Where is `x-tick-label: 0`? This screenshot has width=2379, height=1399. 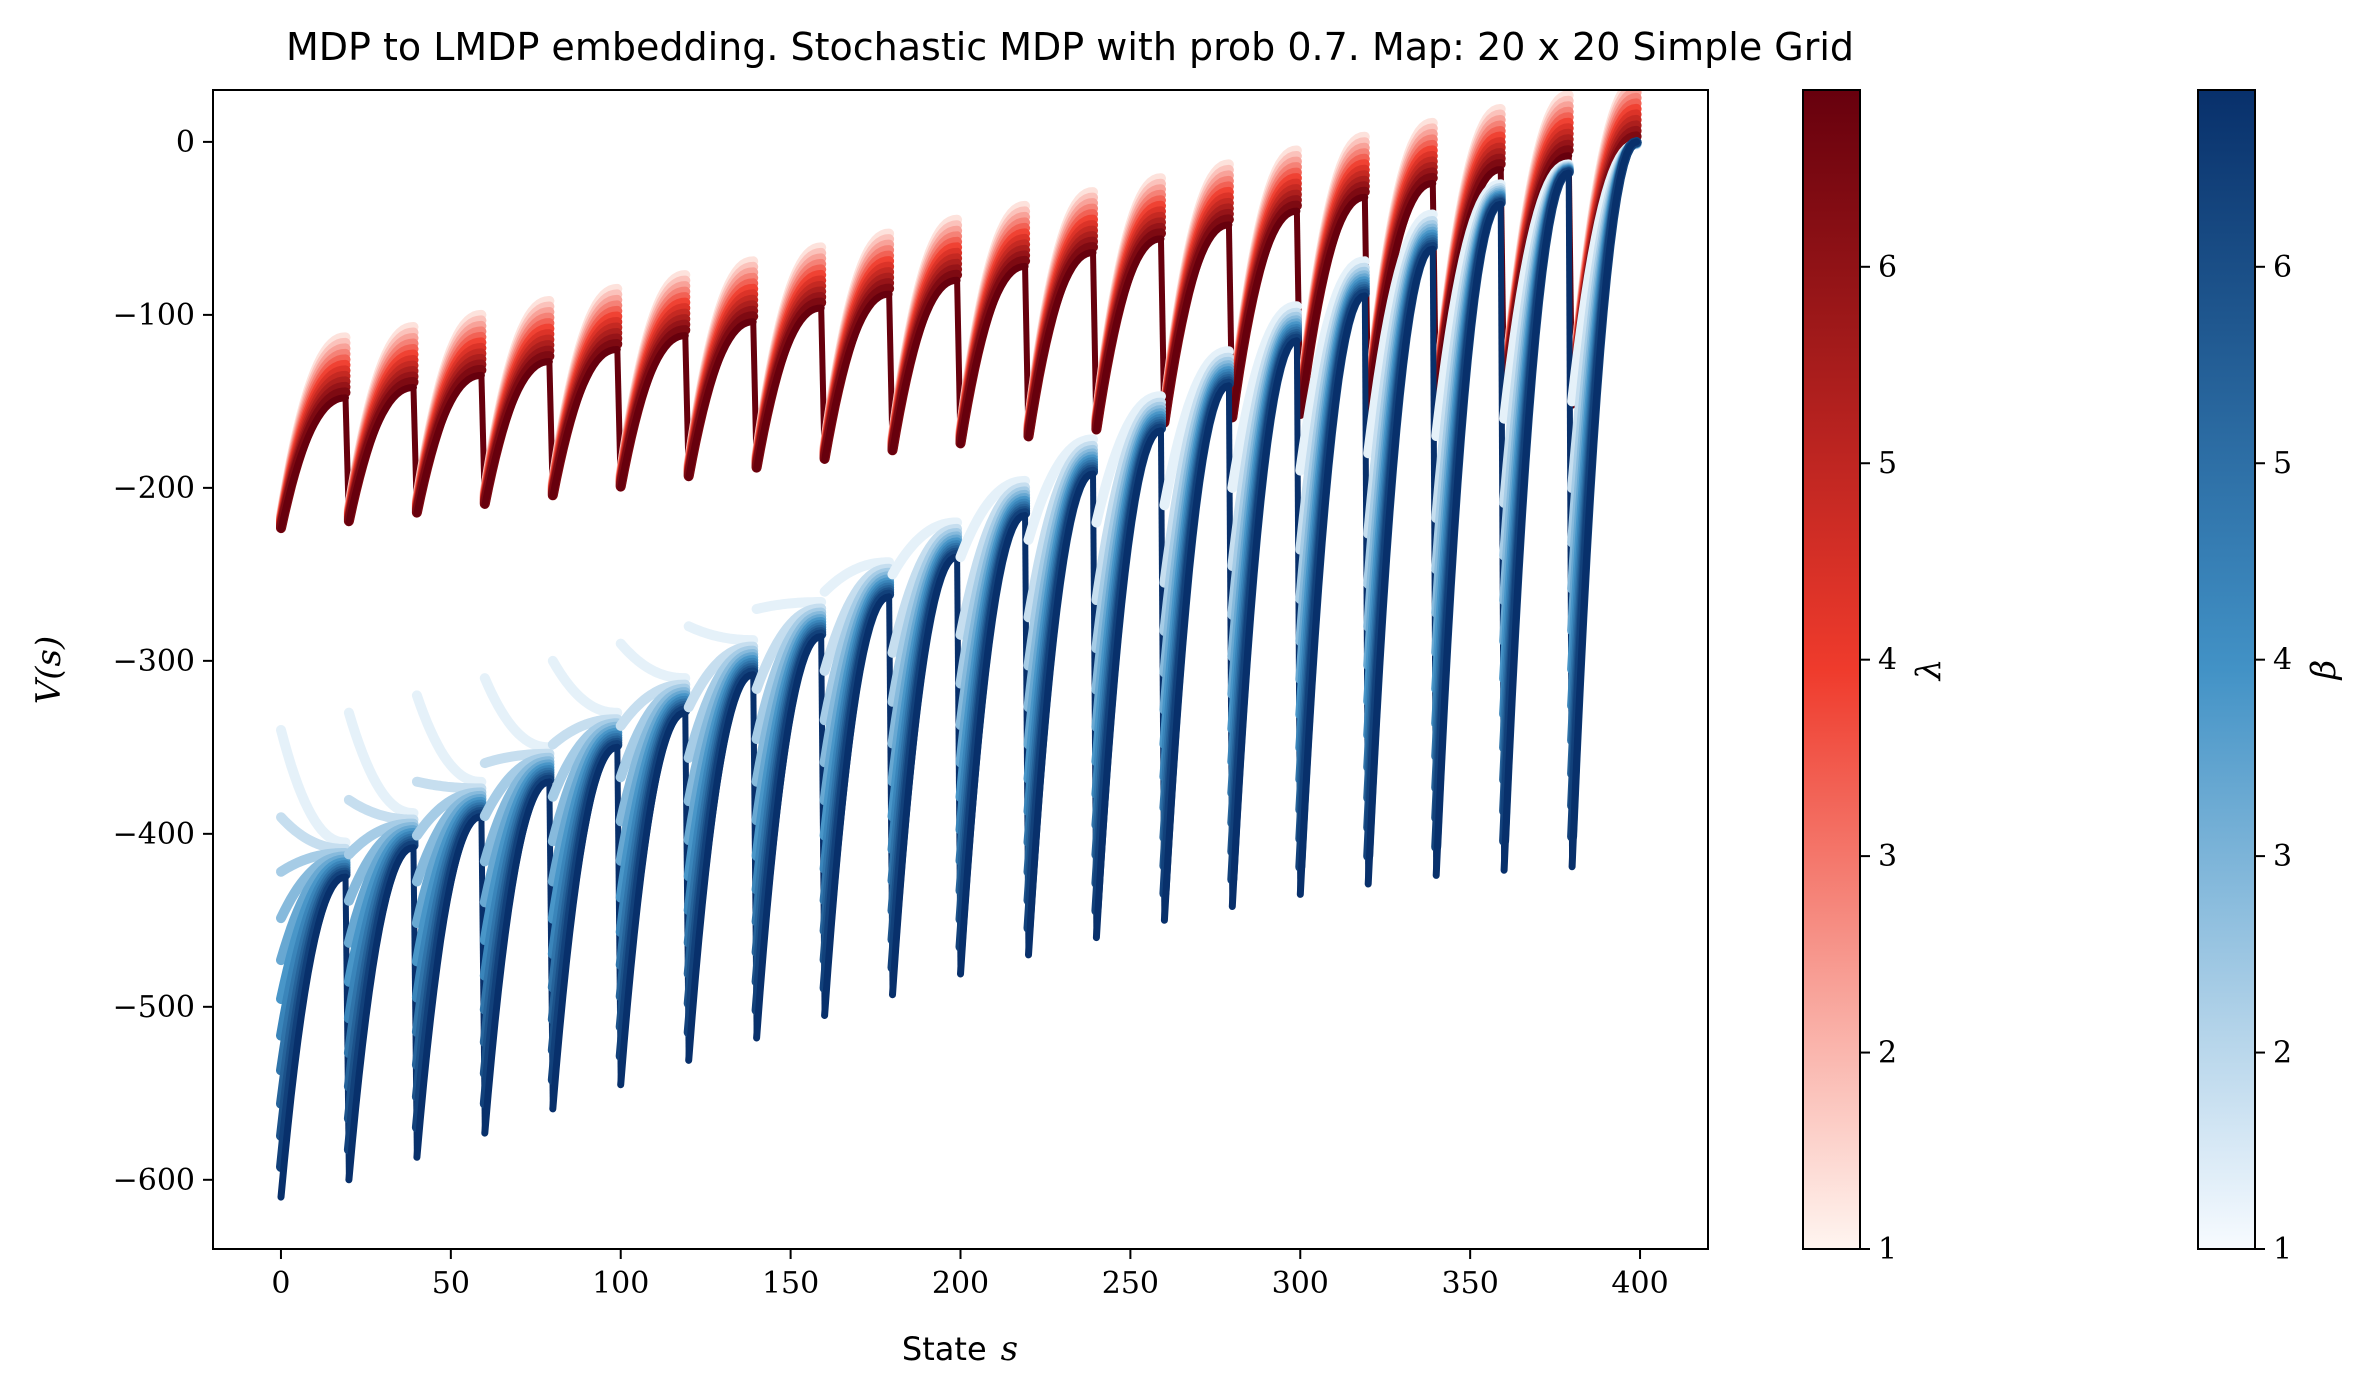
x-tick-label: 0 is located at coordinates (280, 1283).